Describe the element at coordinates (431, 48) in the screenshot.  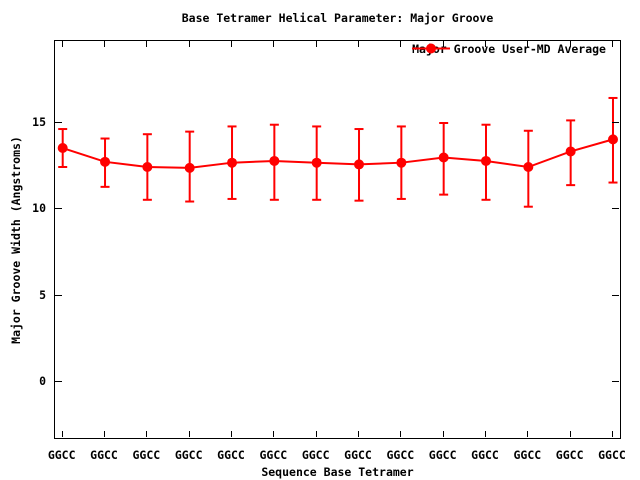
I see `legend-sample-icon` at that location.